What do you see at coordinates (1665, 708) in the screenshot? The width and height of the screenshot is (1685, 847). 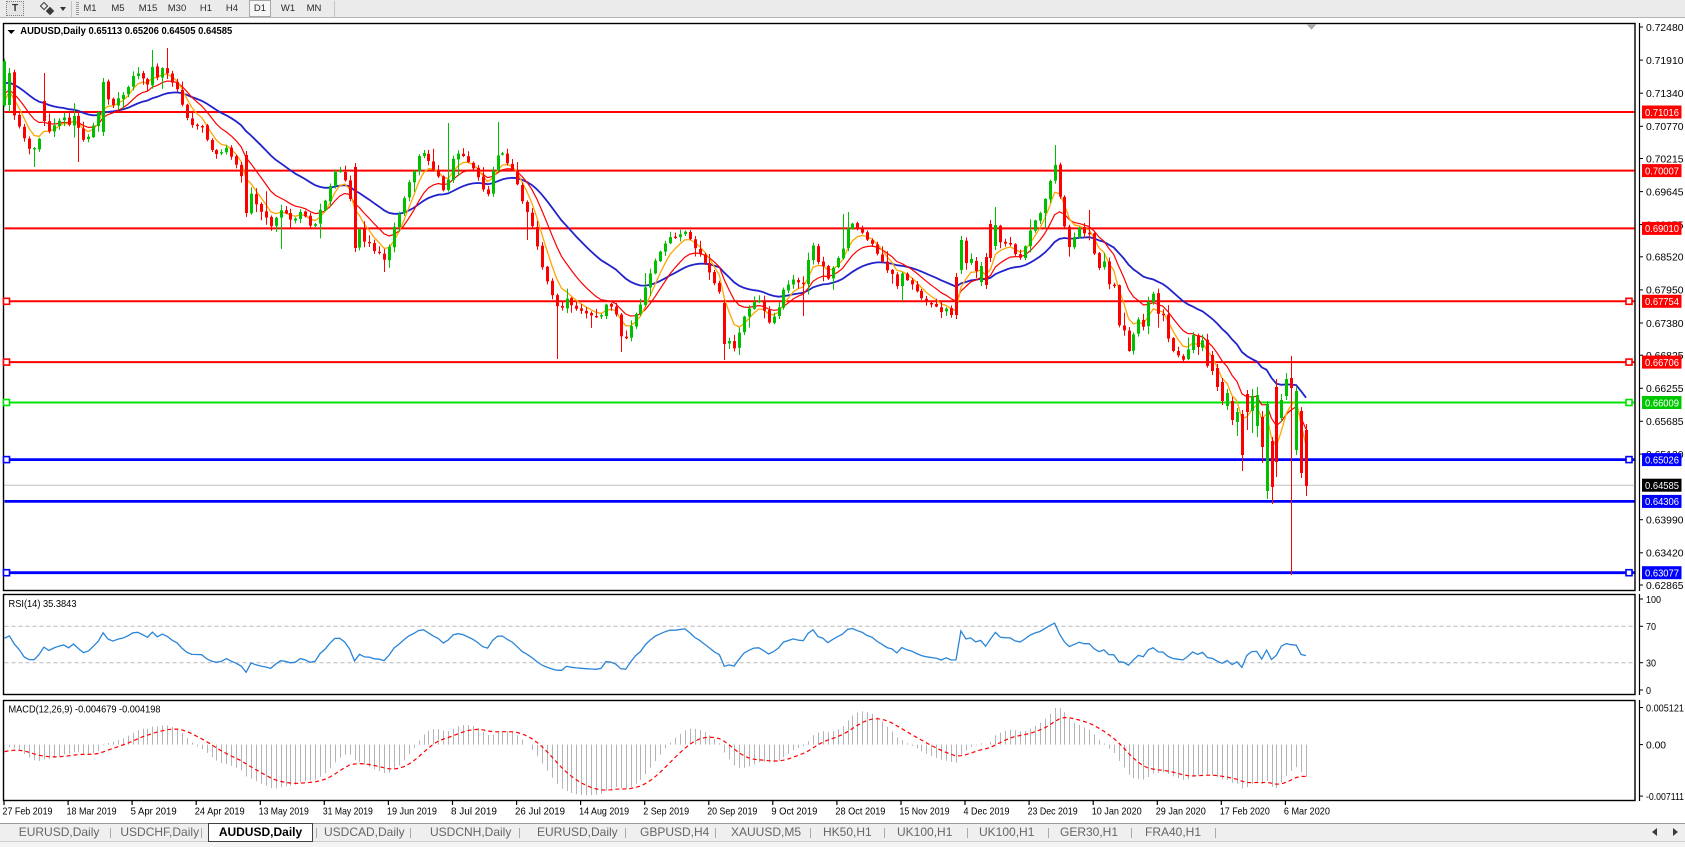 I see `svg-text: 0.005121` at bounding box center [1665, 708].